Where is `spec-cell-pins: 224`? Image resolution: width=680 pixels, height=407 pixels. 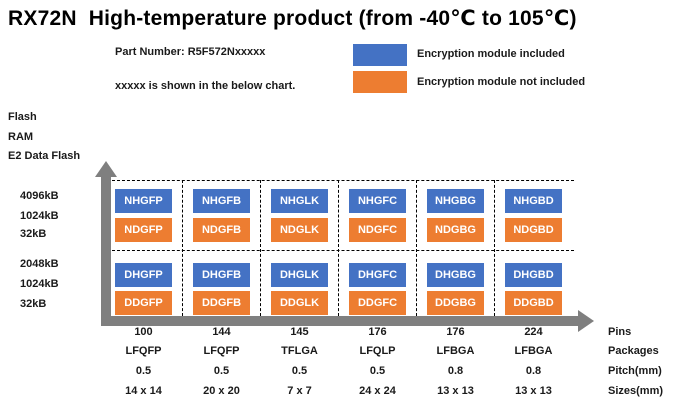 spec-cell-pins: 224 is located at coordinates (533, 332).